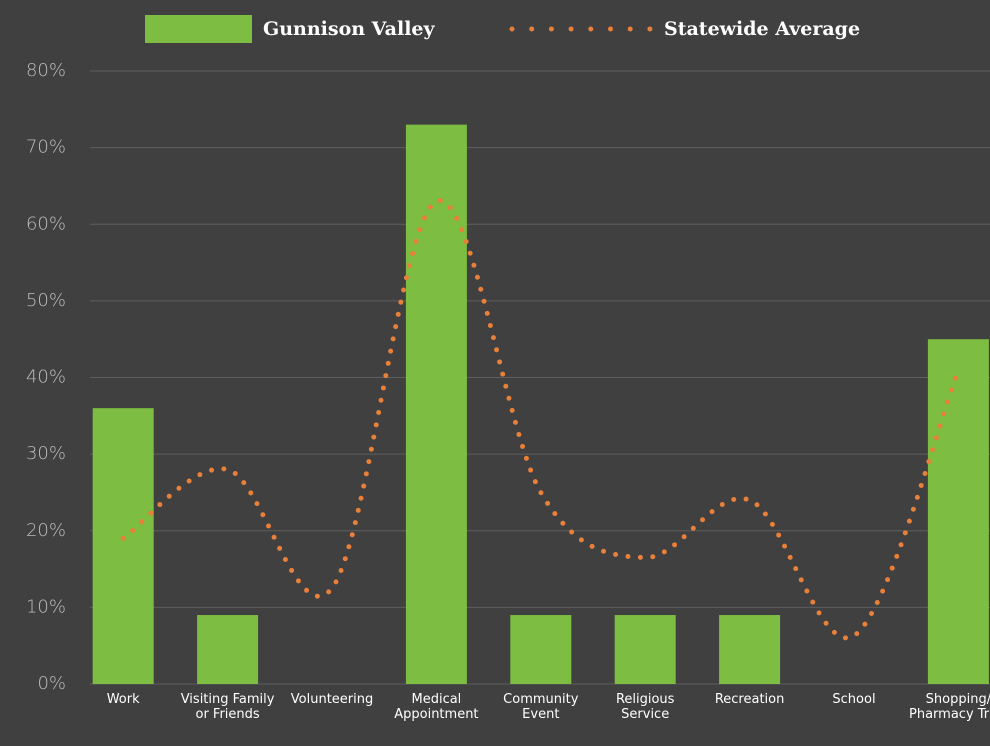  Describe the element at coordinates (46, 147) in the screenshot. I see `y-tick-label: 70%` at that location.